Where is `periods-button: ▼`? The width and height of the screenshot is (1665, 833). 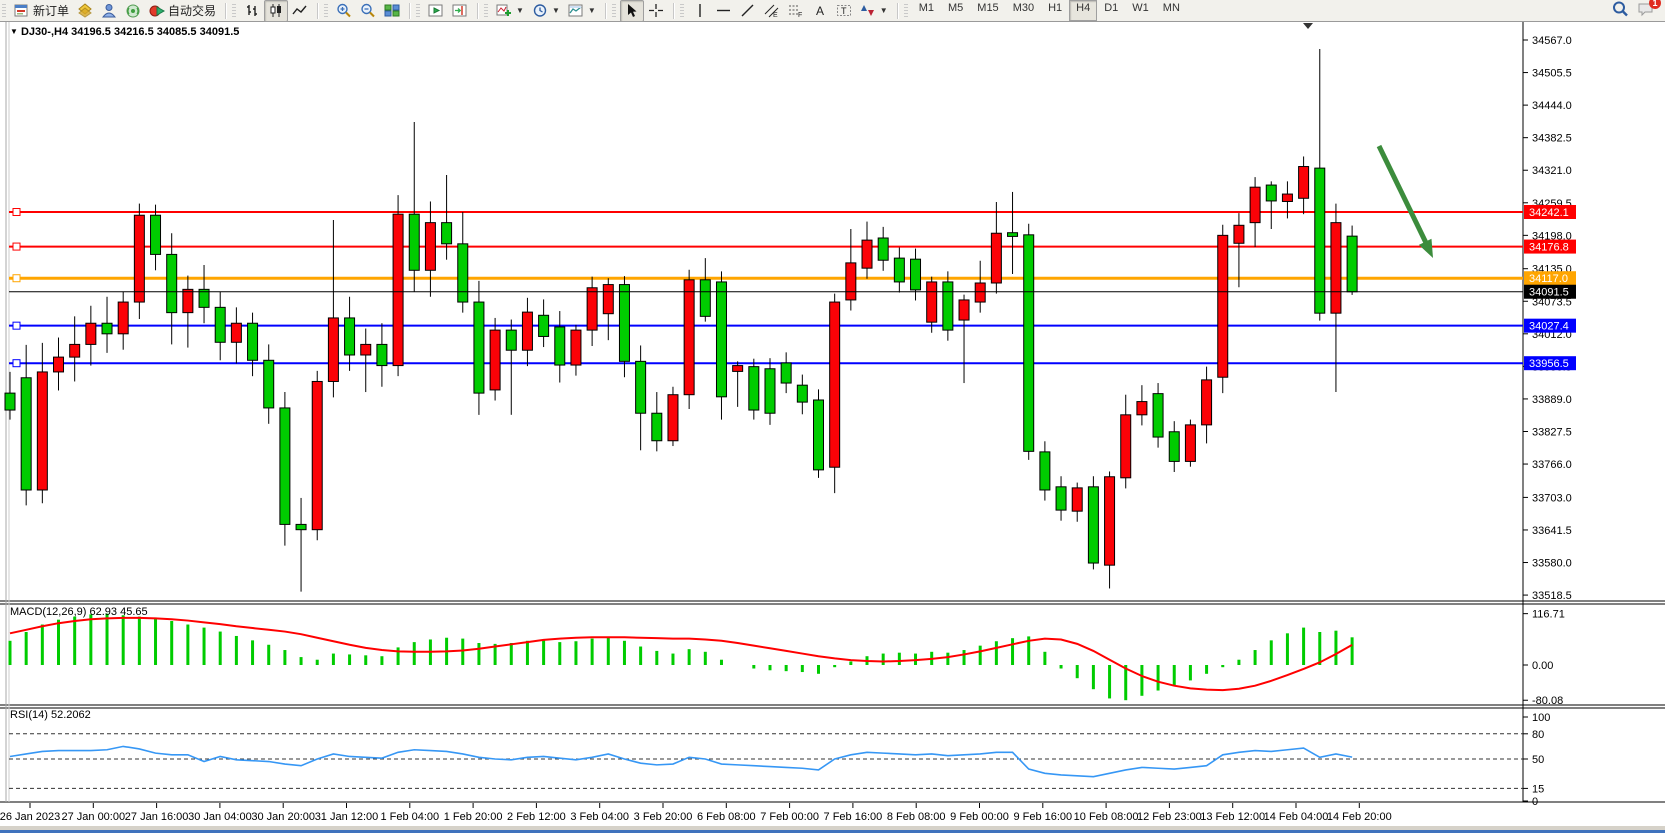 periods-button: ▼ is located at coordinates (546, 11).